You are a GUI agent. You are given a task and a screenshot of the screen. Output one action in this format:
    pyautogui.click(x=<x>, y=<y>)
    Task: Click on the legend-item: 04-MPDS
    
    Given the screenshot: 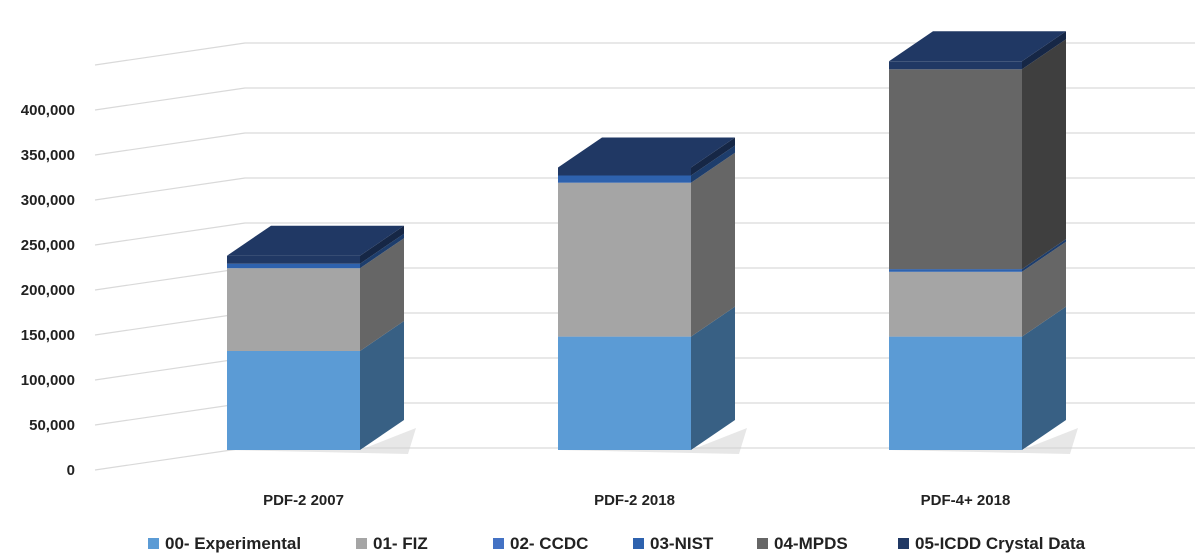 What is the action you would take?
    pyautogui.click(x=802, y=543)
    